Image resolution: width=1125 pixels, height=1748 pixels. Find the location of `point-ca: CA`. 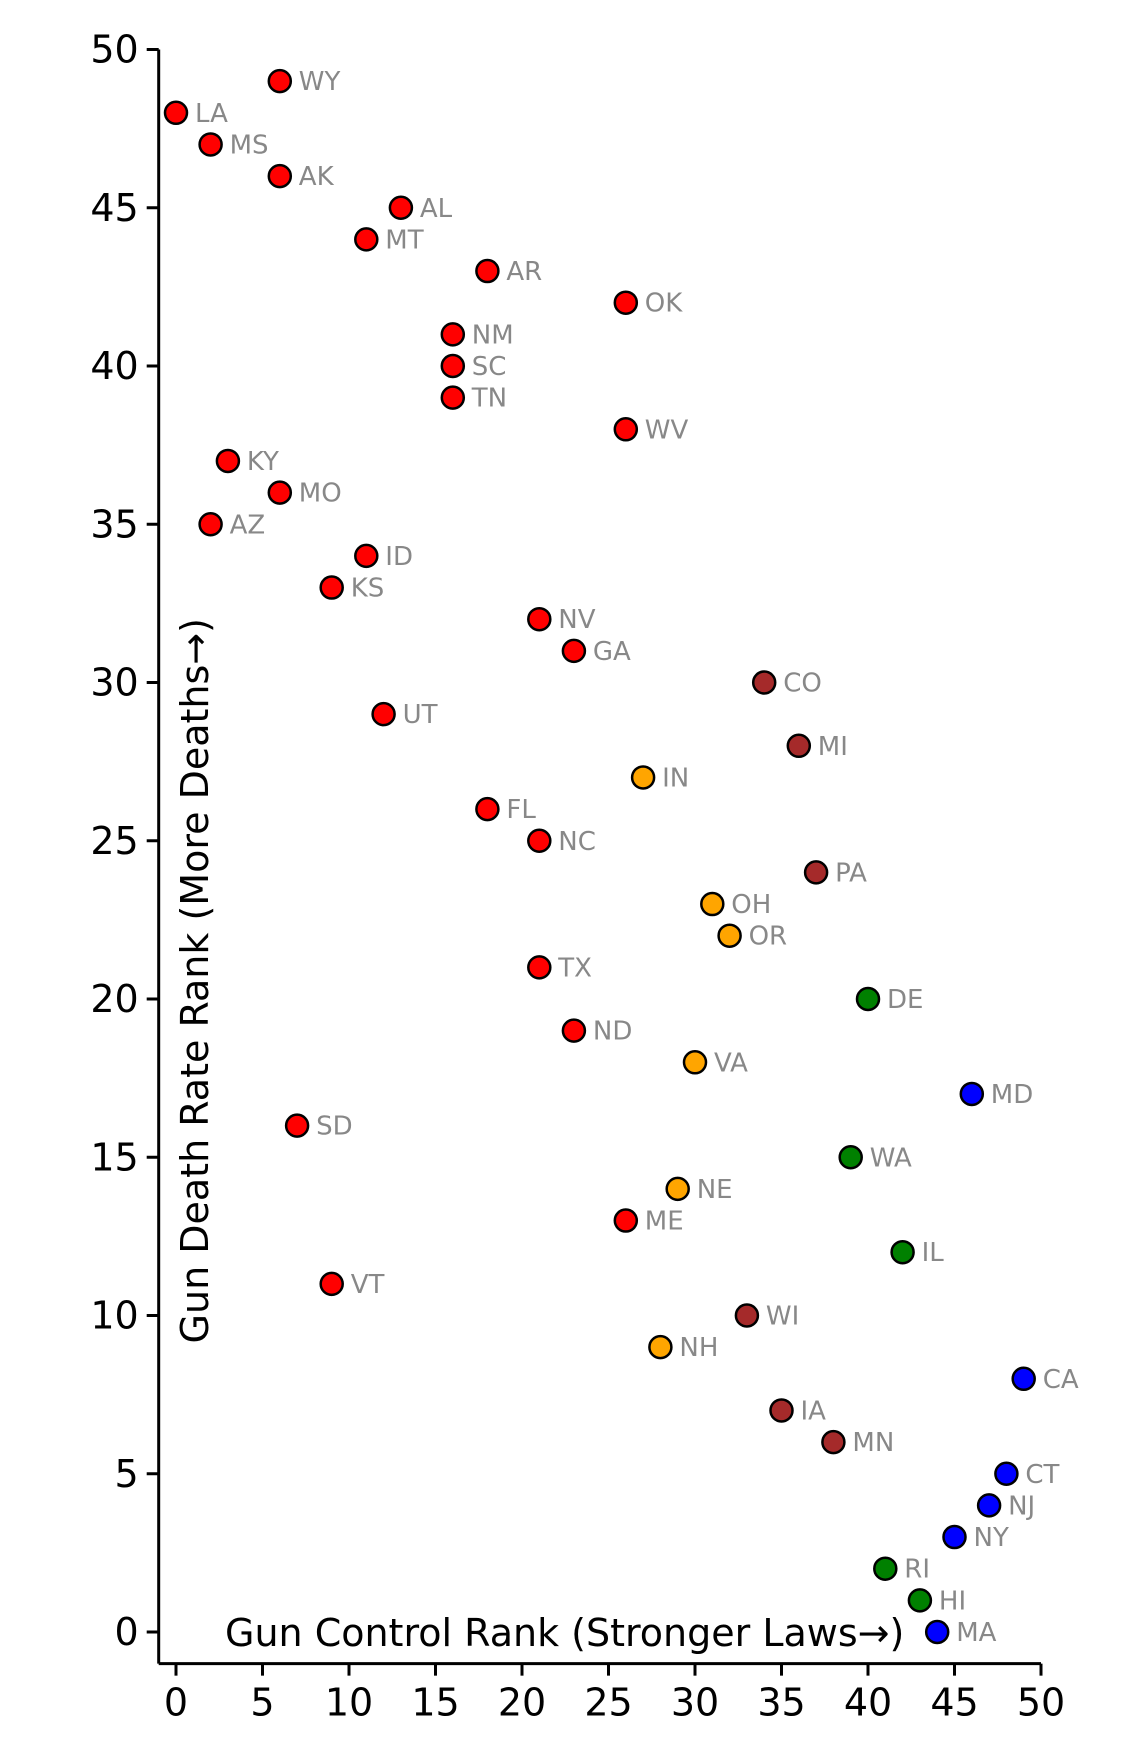

point-ca: CA is located at coordinates (1045, 1380).